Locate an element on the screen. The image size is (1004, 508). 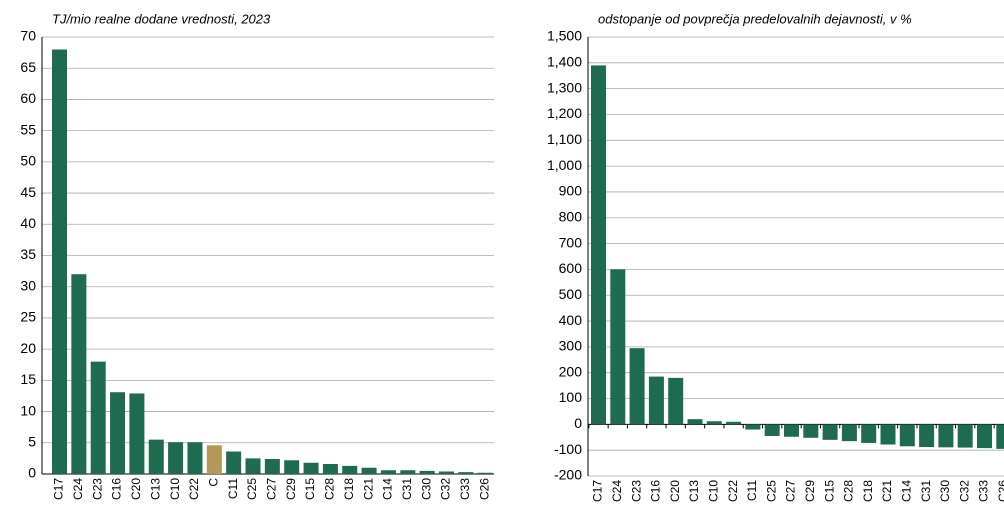
y-tick-label: 400 is located at coordinates (571, 320).